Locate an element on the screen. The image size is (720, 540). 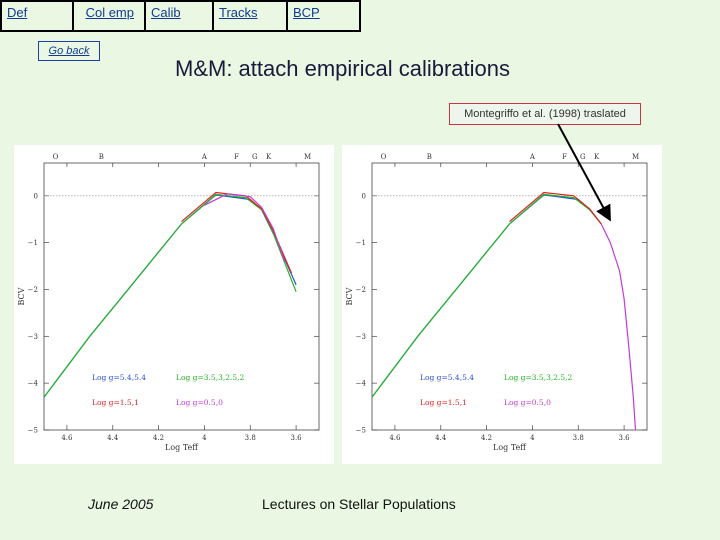
slide-title: M&M: attach empirical calibrations is located at coordinates (343, 68).